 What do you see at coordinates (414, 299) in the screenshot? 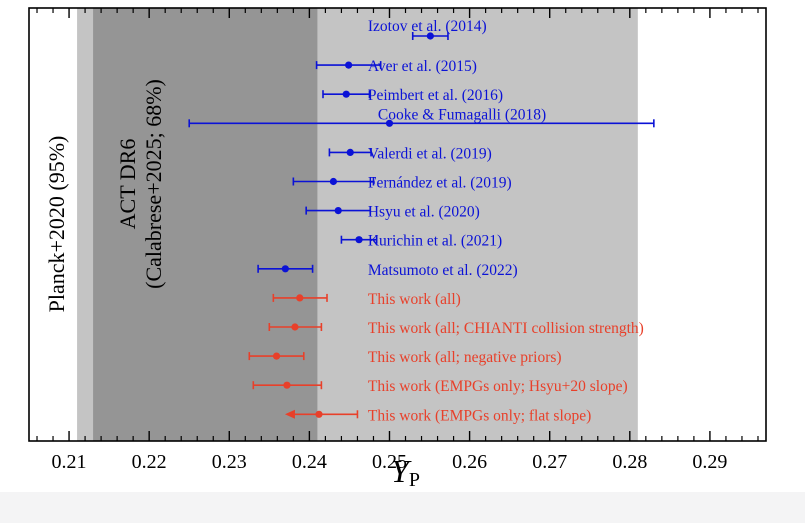
I see `this-work-0-label: This work (all)` at bounding box center [414, 299].